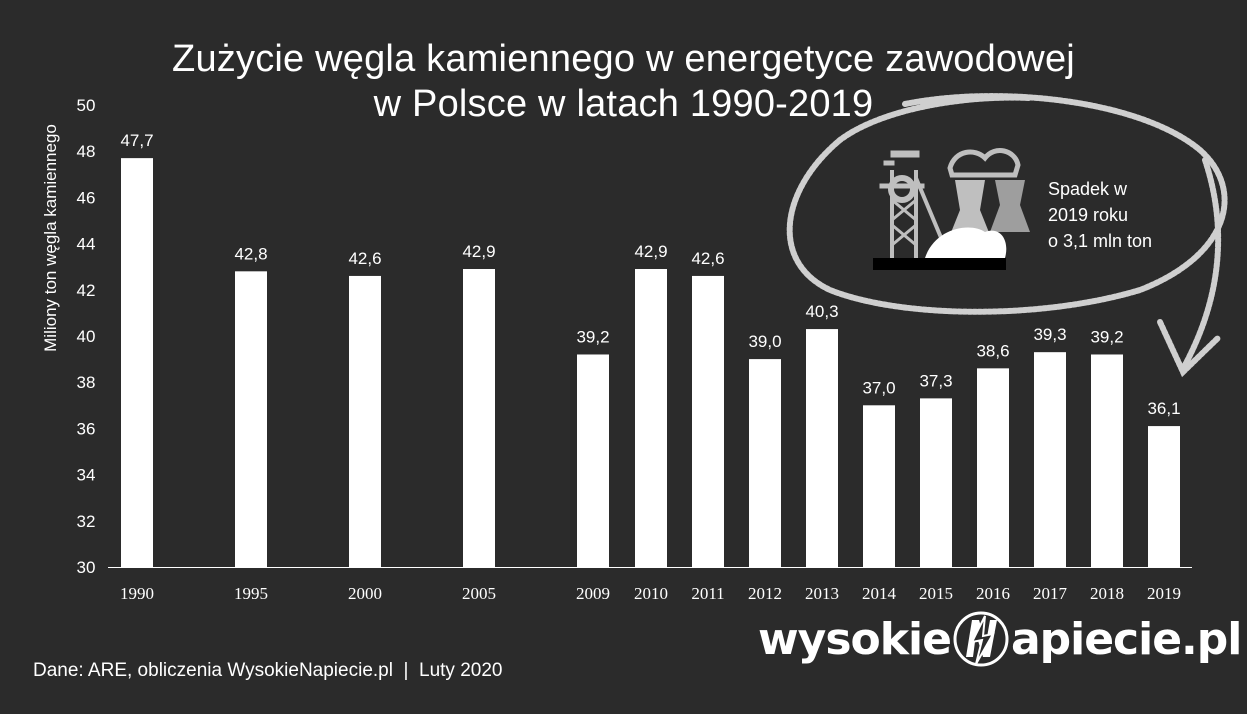  What do you see at coordinates (86, 382) in the screenshot?
I see `y-tick-label: 38` at bounding box center [86, 382].